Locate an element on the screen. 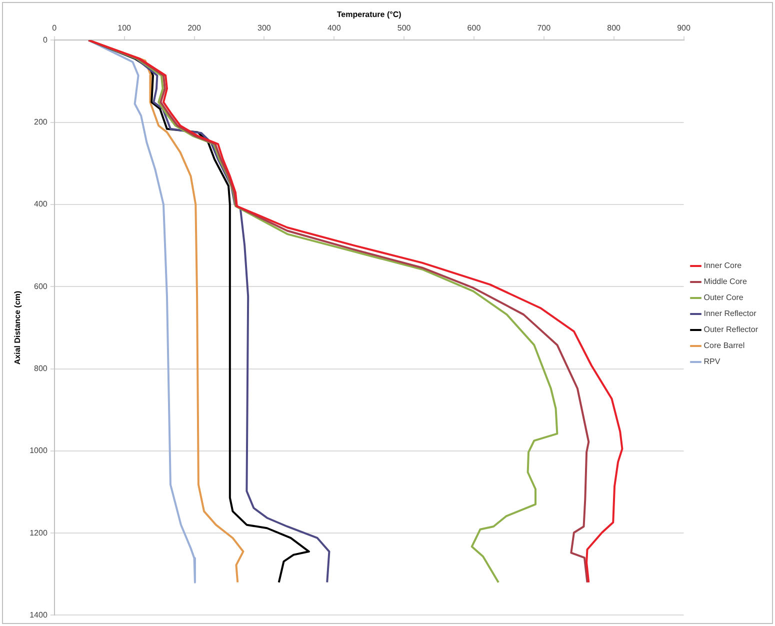 This screenshot has height=626, width=775. y-tick-label: 1200 is located at coordinates (39, 533).